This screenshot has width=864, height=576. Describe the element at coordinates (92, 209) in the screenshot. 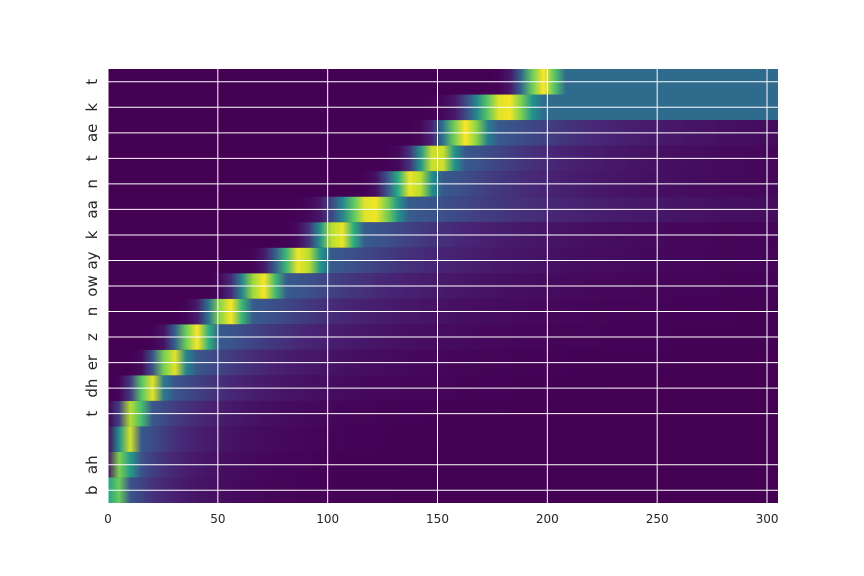

I see `y-tick-label: aa` at that location.